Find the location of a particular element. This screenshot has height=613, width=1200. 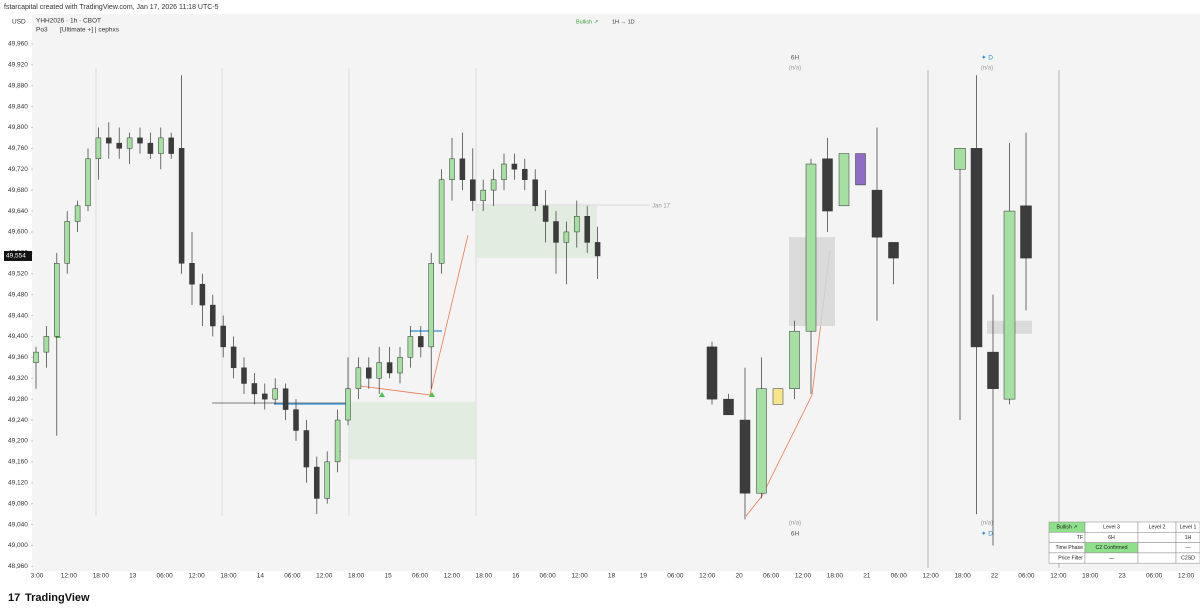

x-tick-label: 19 is located at coordinates (644, 576).